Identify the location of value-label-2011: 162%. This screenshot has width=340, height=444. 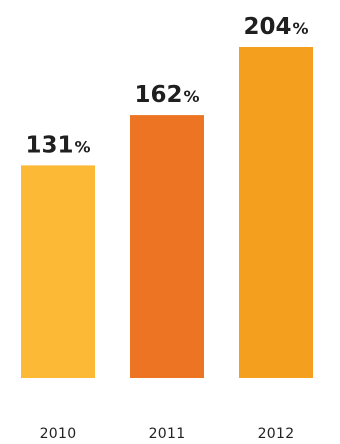
(166, 95).